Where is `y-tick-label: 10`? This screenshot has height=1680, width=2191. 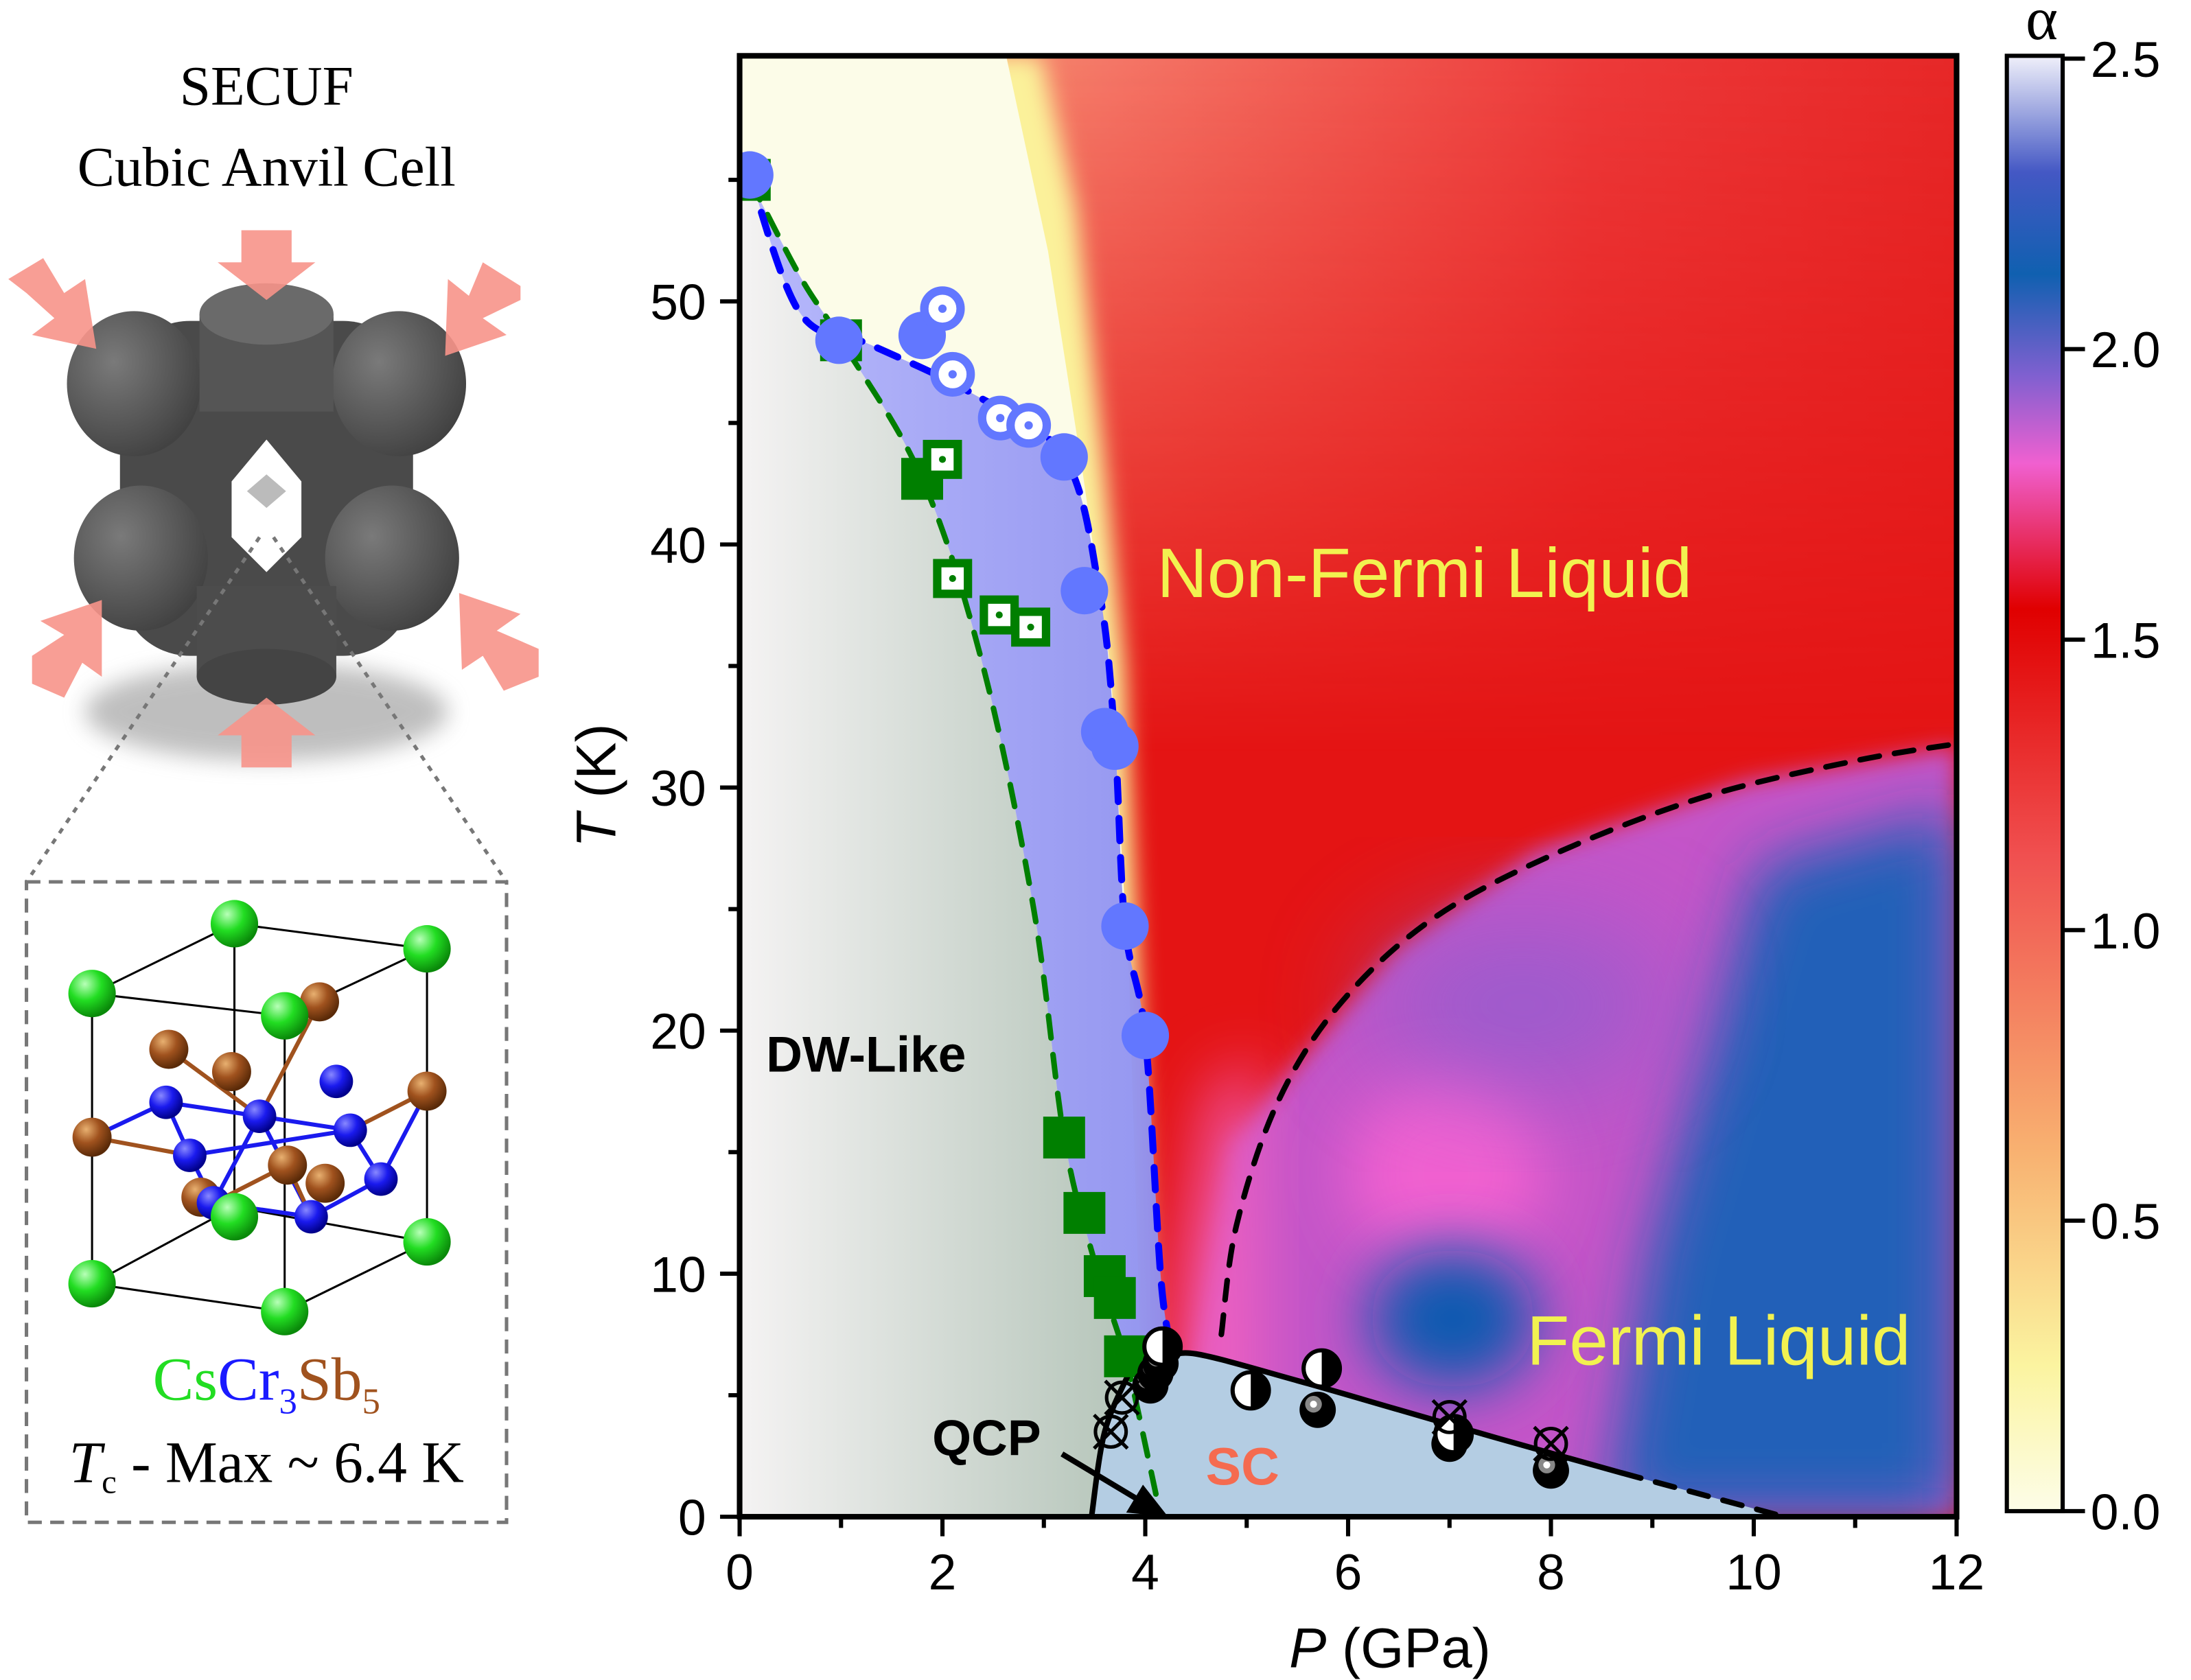 y-tick-label: 10 is located at coordinates (678, 1274).